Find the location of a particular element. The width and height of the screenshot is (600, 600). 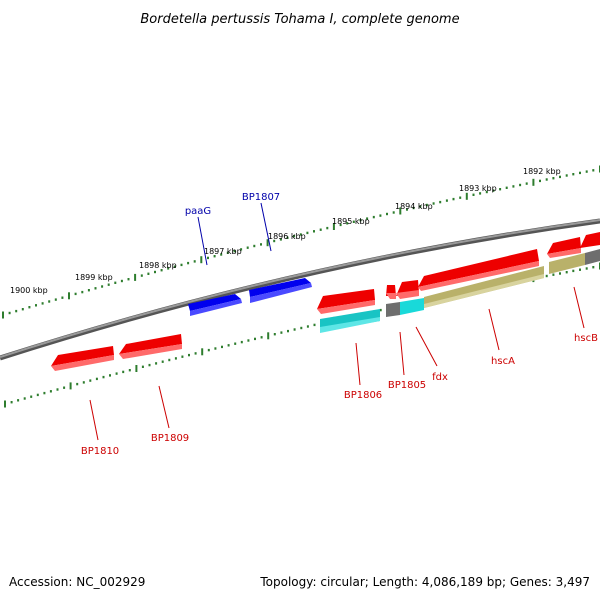

label-hscB: hscB is located at coordinates (586, 338).